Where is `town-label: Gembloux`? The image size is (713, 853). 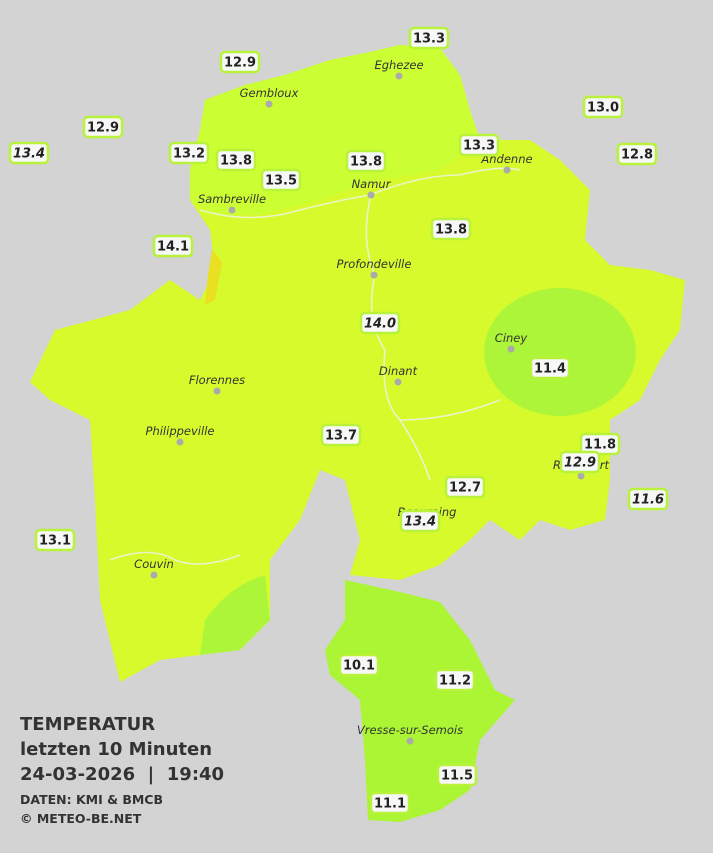 town-label: Gembloux is located at coordinates (269, 93).